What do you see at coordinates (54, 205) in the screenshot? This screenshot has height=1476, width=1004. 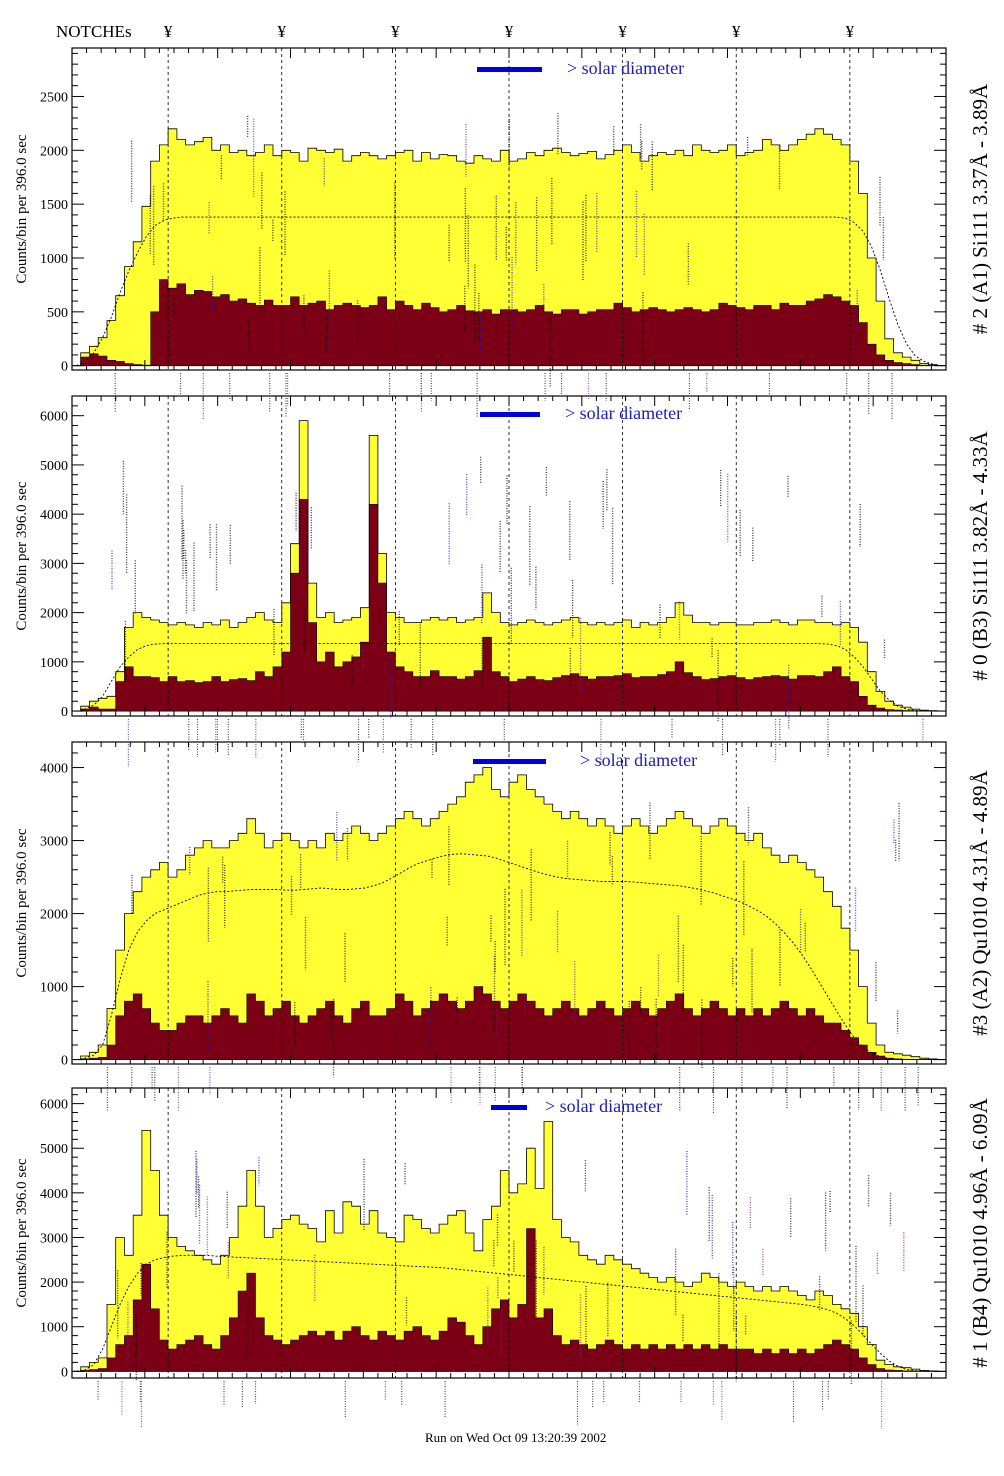 I see `y-tick-label: 1500` at bounding box center [54, 205].